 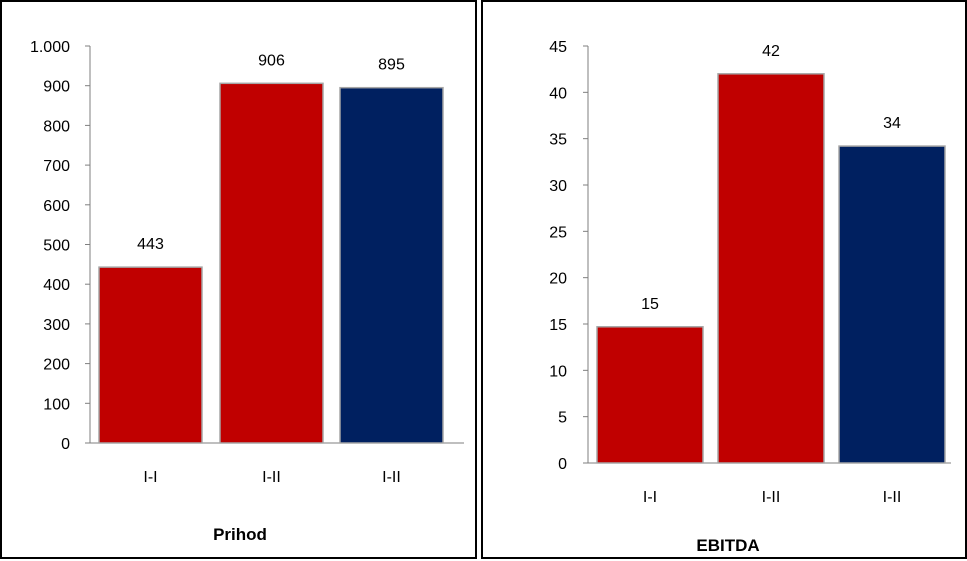 What do you see at coordinates (727, 545) in the screenshot?
I see `chart-title: EBITDA` at bounding box center [727, 545].